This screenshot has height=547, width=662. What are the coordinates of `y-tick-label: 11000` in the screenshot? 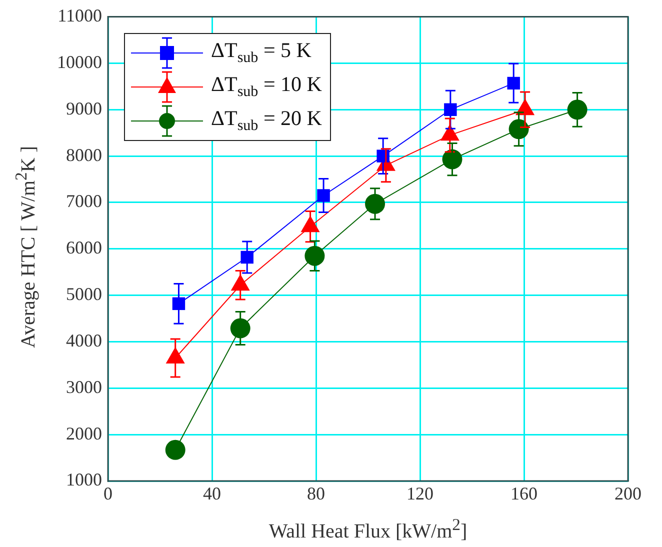 It's located at (80, 16).